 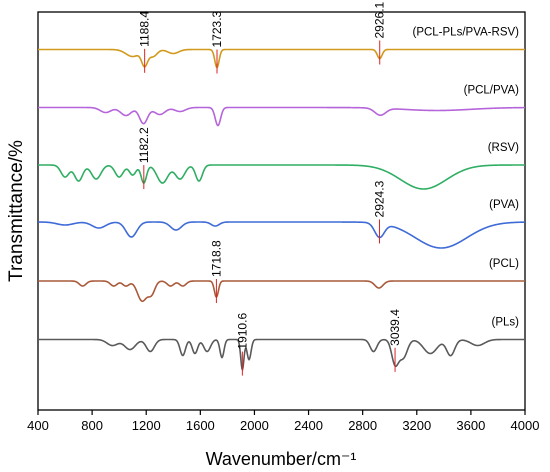 What do you see at coordinates (379, 198) in the screenshot?
I see `peak-label: 2924.3` at bounding box center [379, 198].